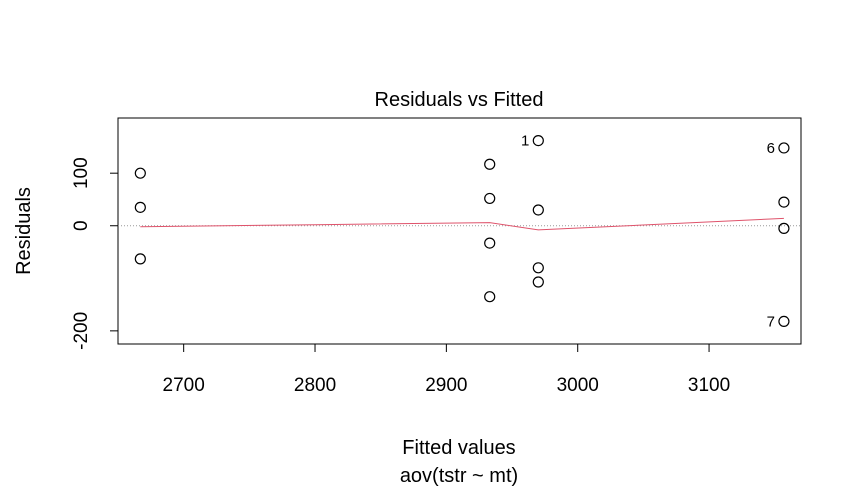 The height and width of the screenshot is (492, 862). What do you see at coordinates (81, 225) in the screenshot?
I see `y-tick-label: 0` at bounding box center [81, 225].